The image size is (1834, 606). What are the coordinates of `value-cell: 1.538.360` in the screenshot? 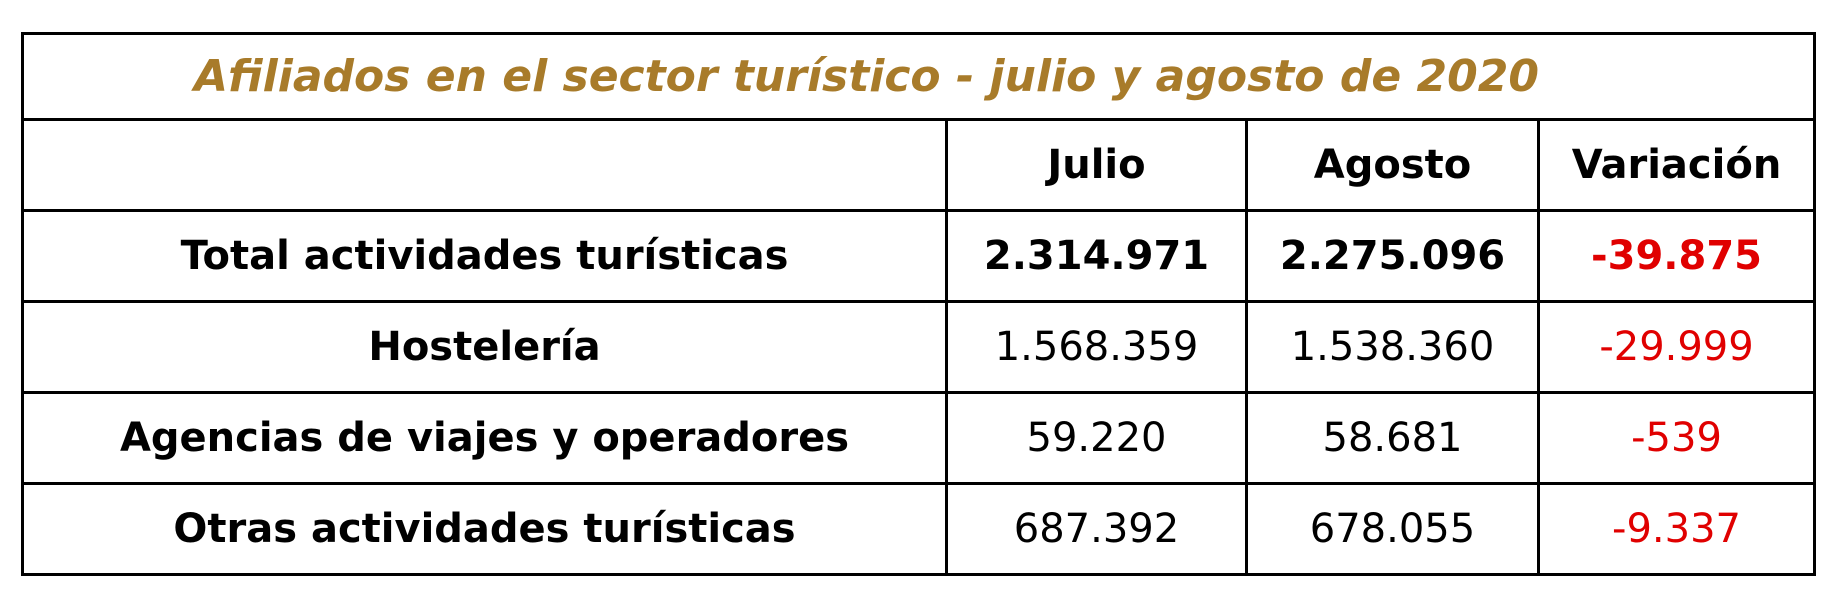 It's located at (1392, 347).